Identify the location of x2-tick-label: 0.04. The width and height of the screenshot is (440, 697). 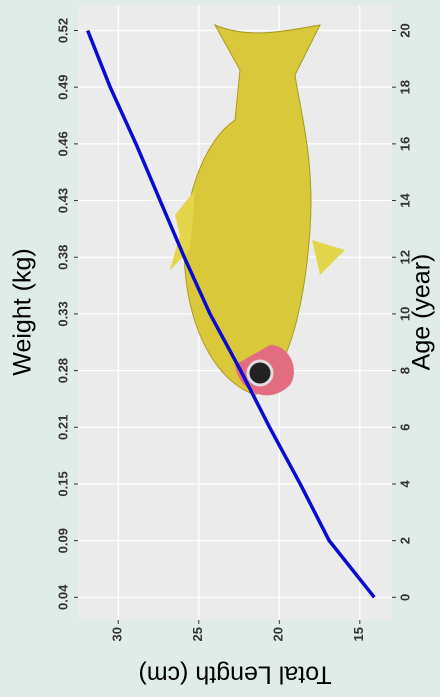
(62, 597).